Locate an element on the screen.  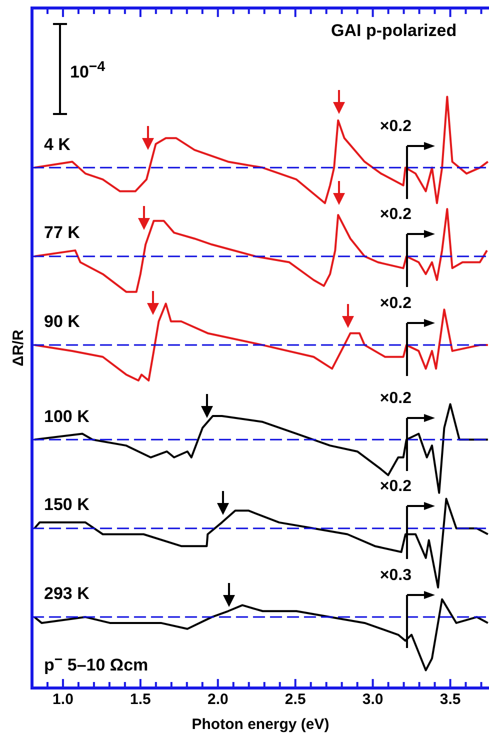
x-tick-label: 1.5 is located at coordinates (140, 699).